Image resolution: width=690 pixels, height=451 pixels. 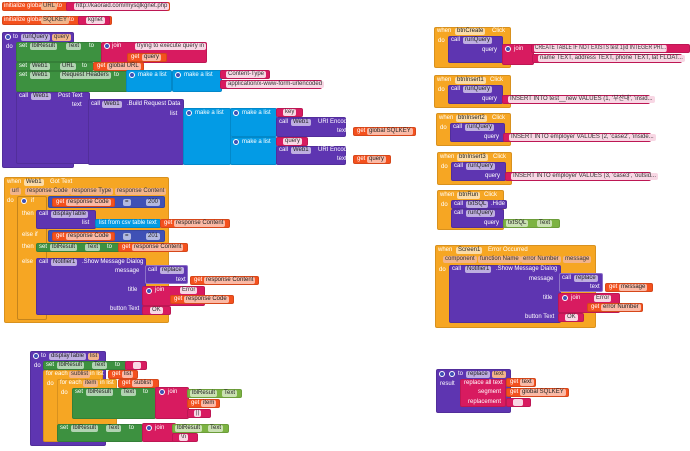 I want to click on number-field: 200, so click(x=153, y=202).